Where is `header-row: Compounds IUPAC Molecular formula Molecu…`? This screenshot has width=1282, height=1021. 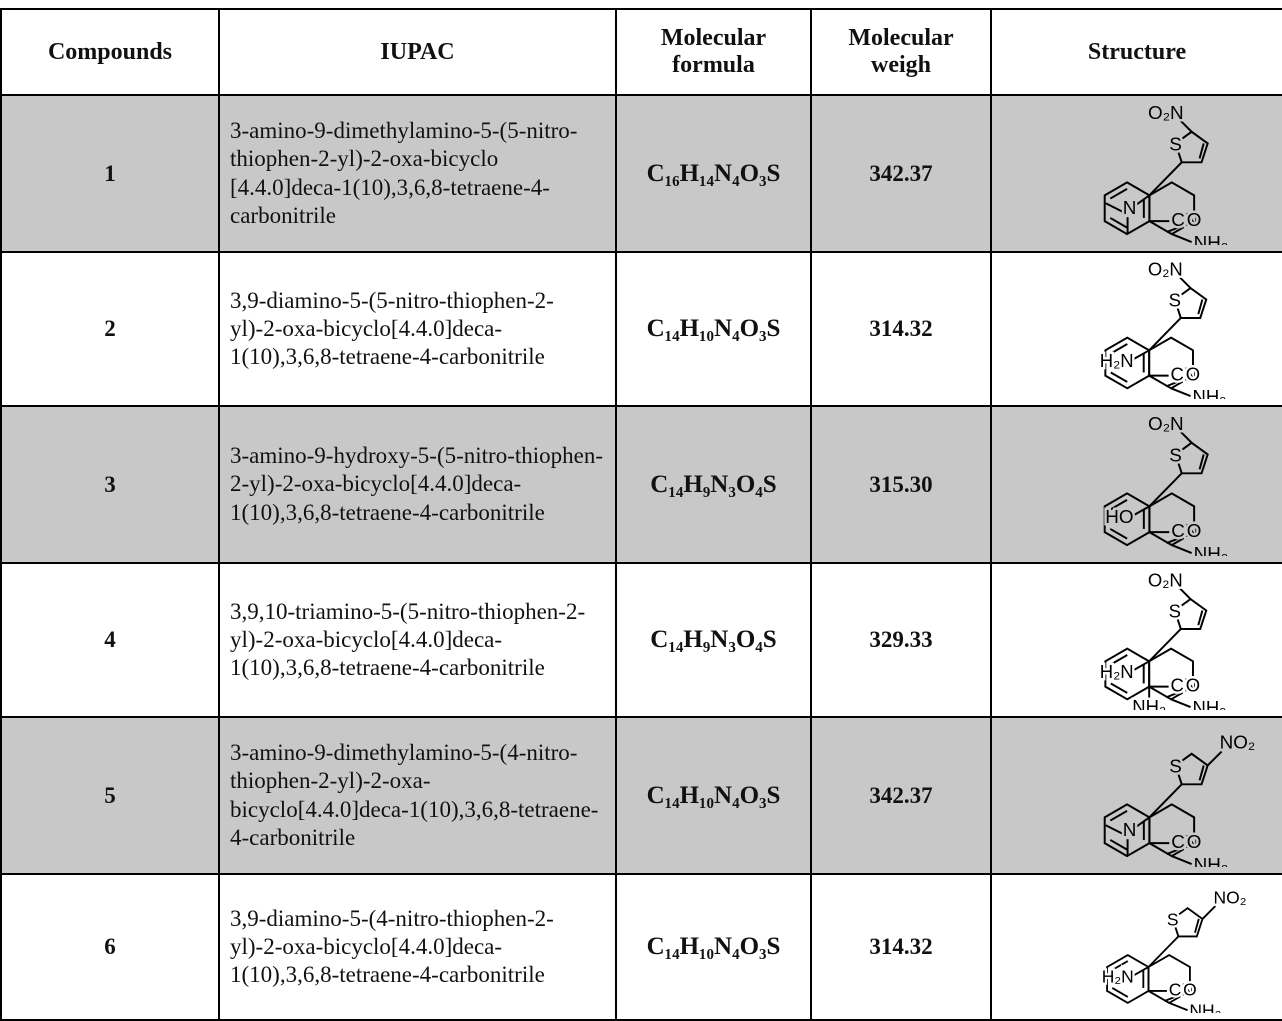 header-row: Compounds IUPAC Molecular formula Molecu… is located at coordinates (641, 52).